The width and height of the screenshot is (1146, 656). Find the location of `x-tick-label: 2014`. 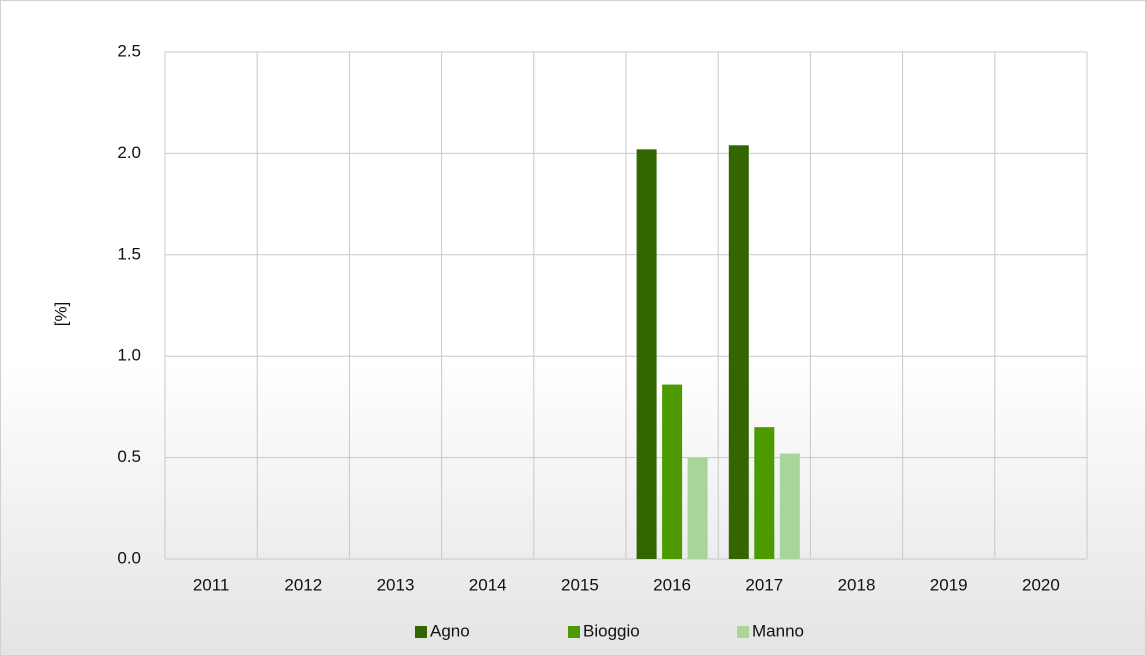

x-tick-label: 2014 is located at coordinates (488, 584).